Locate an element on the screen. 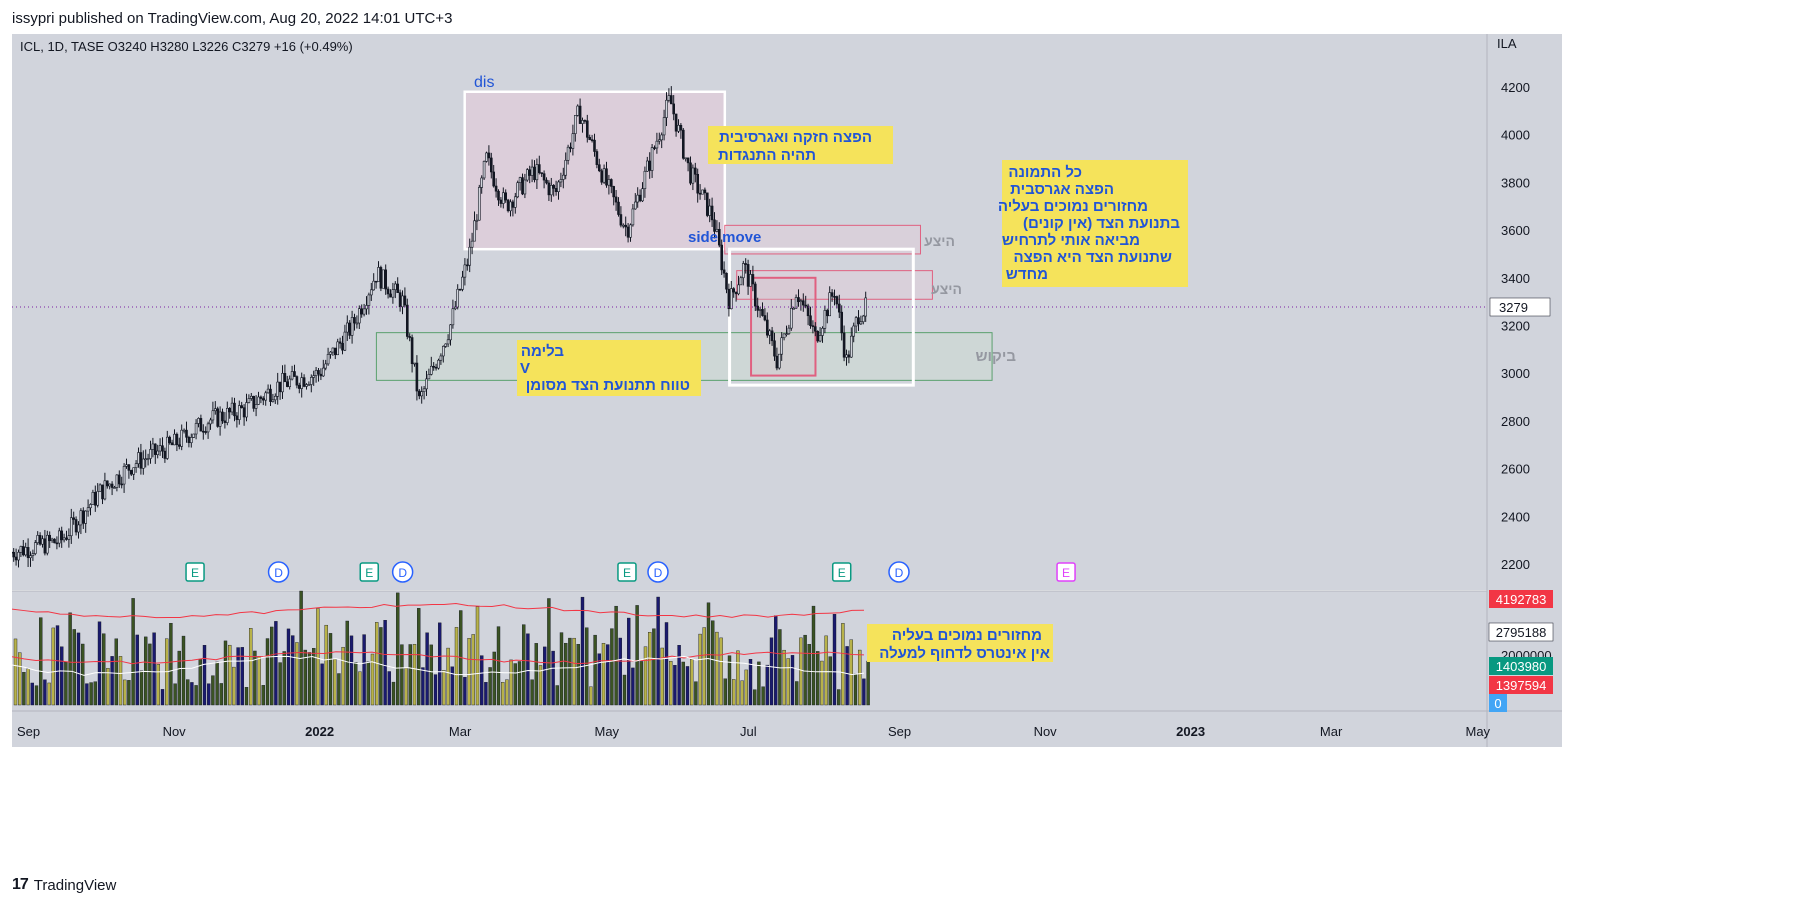 The width and height of the screenshot is (1813, 906). volume-ma-line is located at coordinates (438, 665).